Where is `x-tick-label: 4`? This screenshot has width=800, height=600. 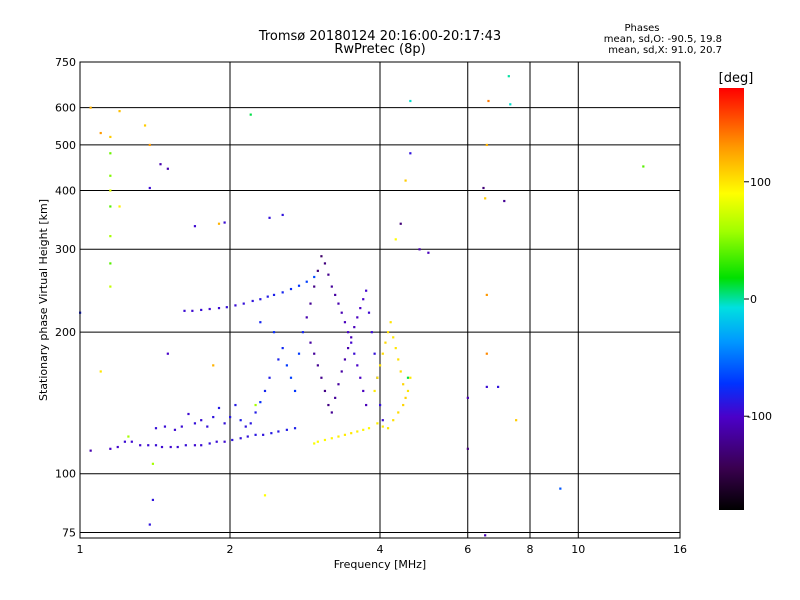
x-tick-label: 4 is located at coordinates (380, 549).